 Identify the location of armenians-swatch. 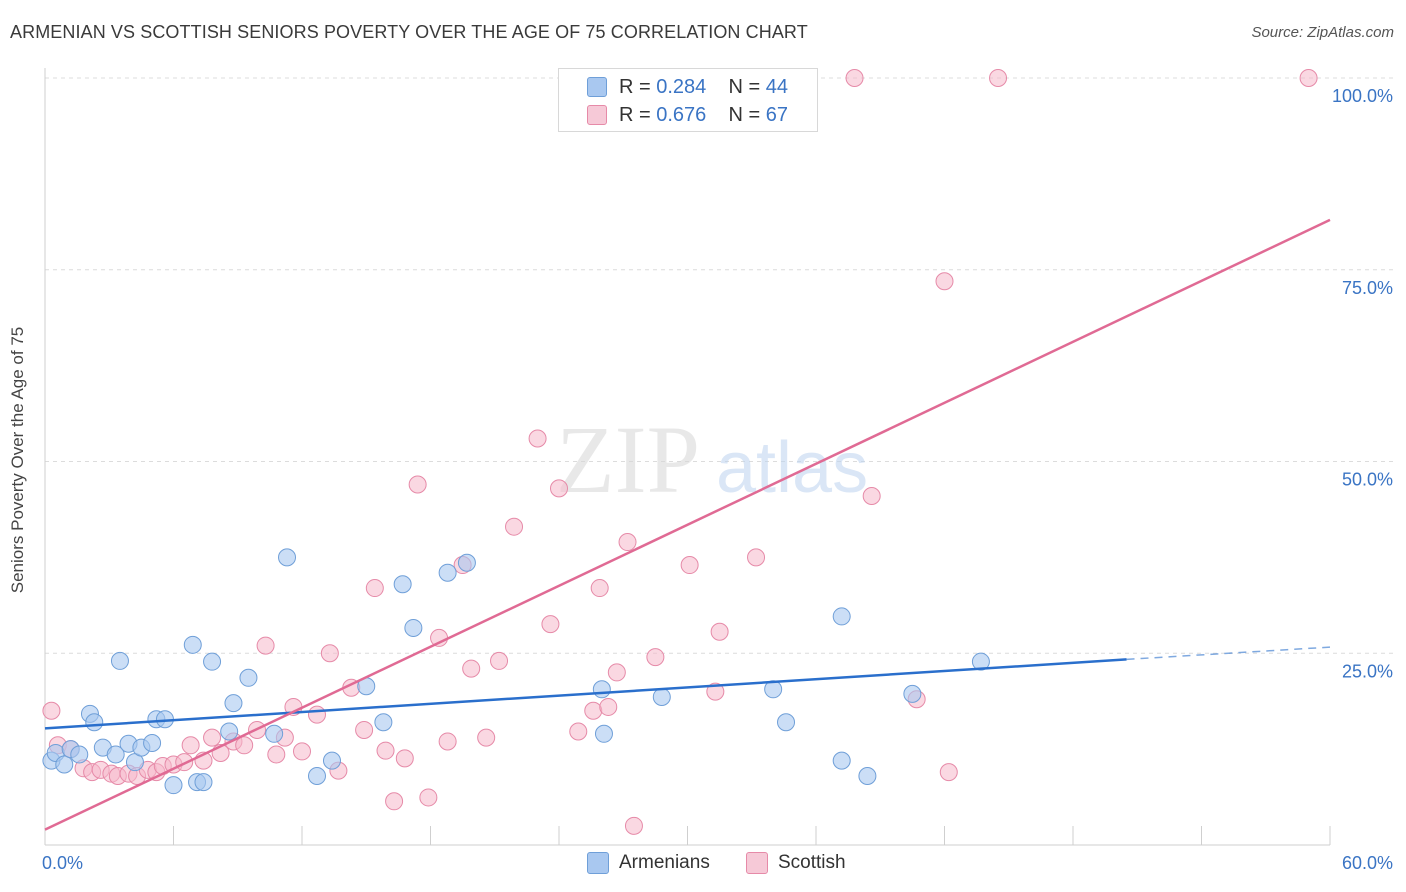
(597, 87).